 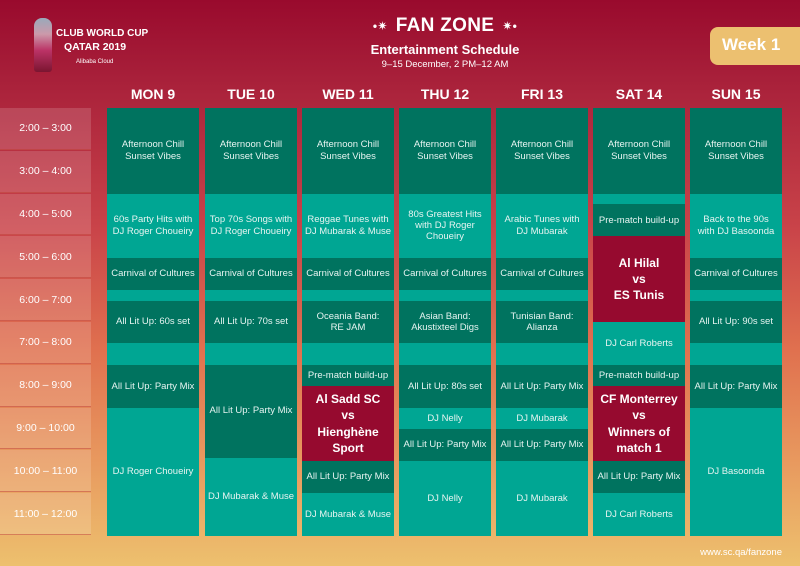 What do you see at coordinates (45, 257) in the screenshot?
I see `time-slot-label: 5:00 – 6:00` at bounding box center [45, 257].